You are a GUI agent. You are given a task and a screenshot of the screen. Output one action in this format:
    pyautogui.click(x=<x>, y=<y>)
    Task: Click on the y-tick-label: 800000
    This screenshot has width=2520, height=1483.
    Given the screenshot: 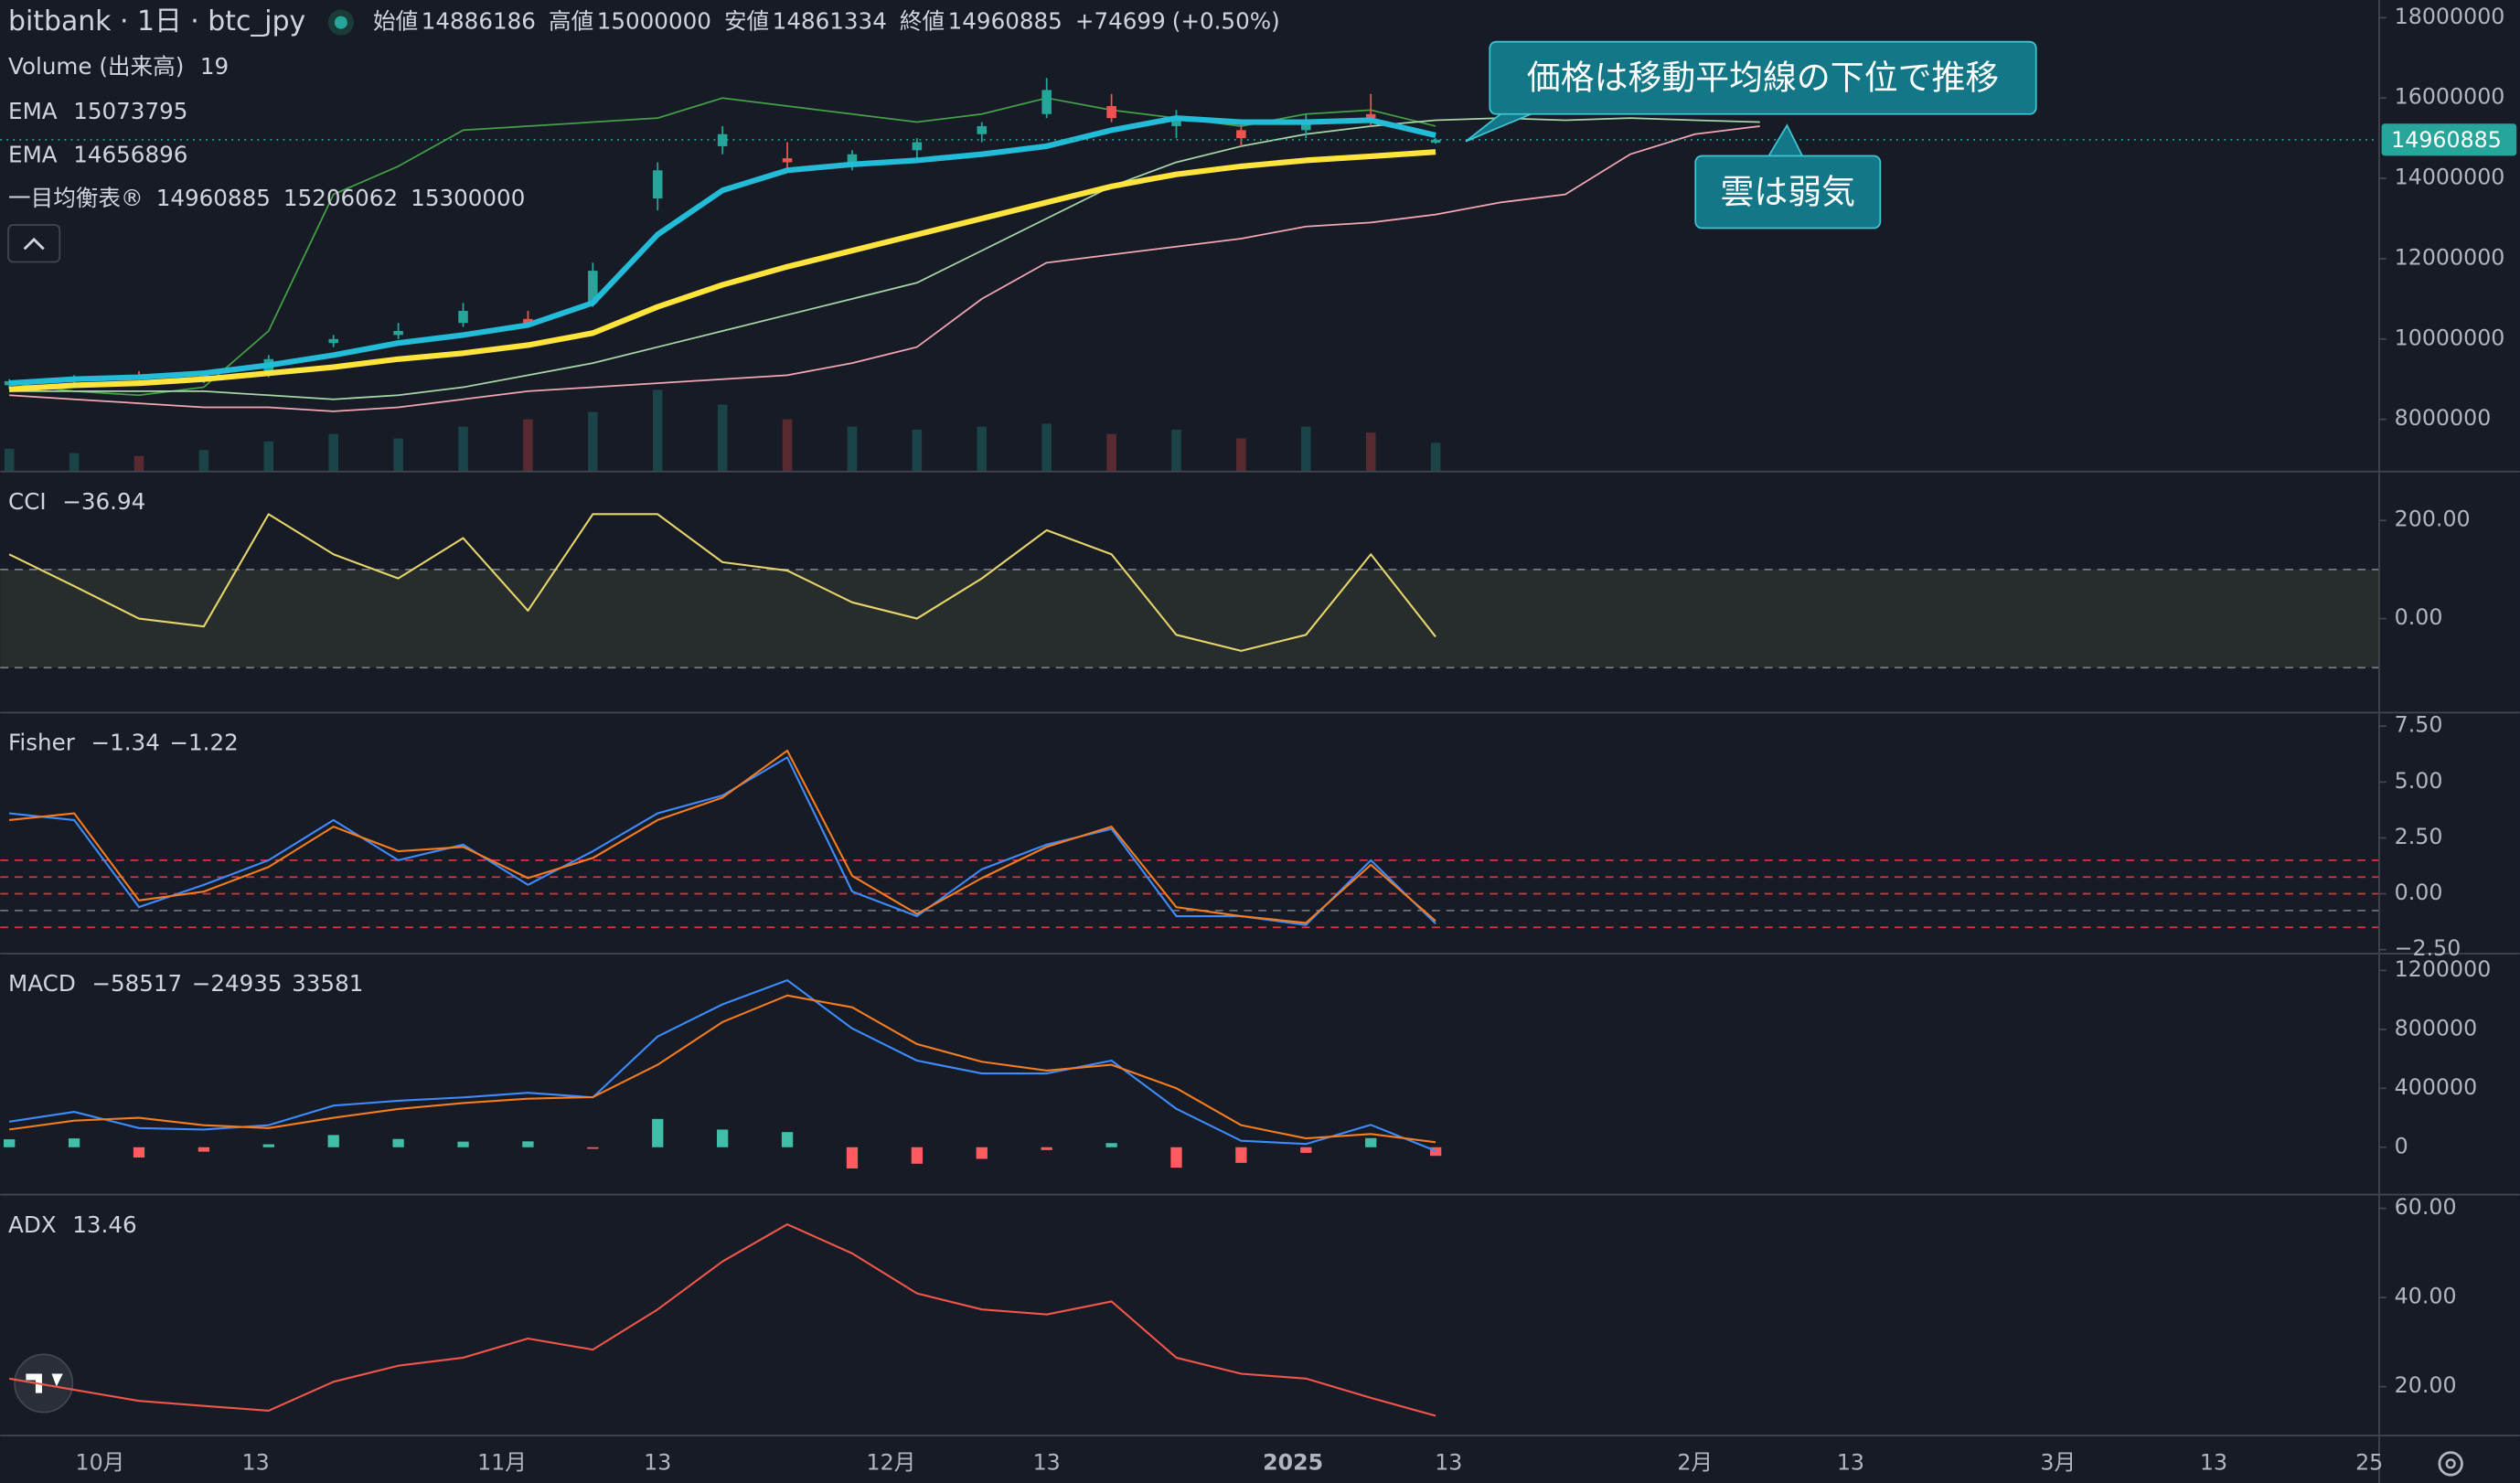 What is the action you would take?
    pyautogui.click(x=2436, y=1027)
    